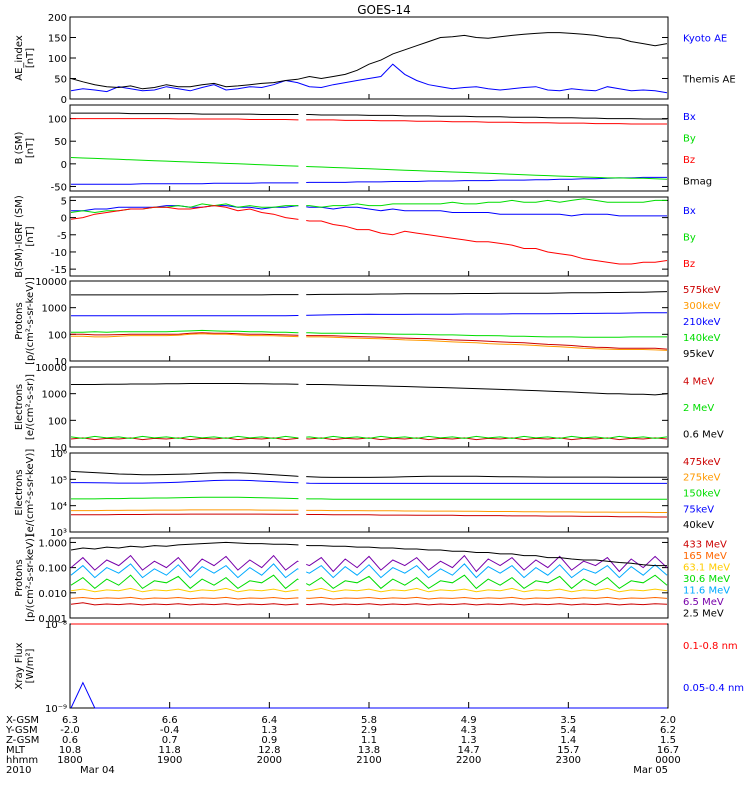  Describe the element at coordinates (698, 408) in the screenshot. I see `legend-label: 2 MeV` at that location.